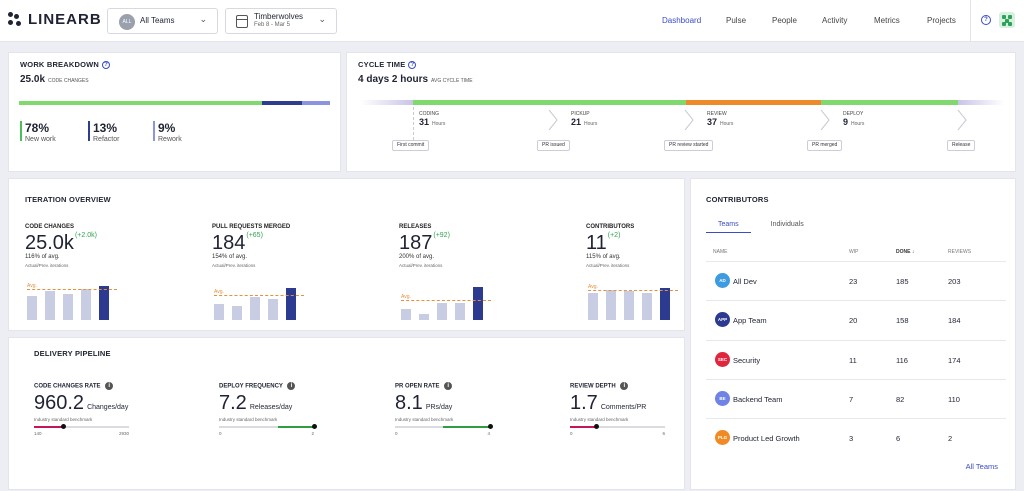  I want to click on wip-value: 3, so click(851, 439).